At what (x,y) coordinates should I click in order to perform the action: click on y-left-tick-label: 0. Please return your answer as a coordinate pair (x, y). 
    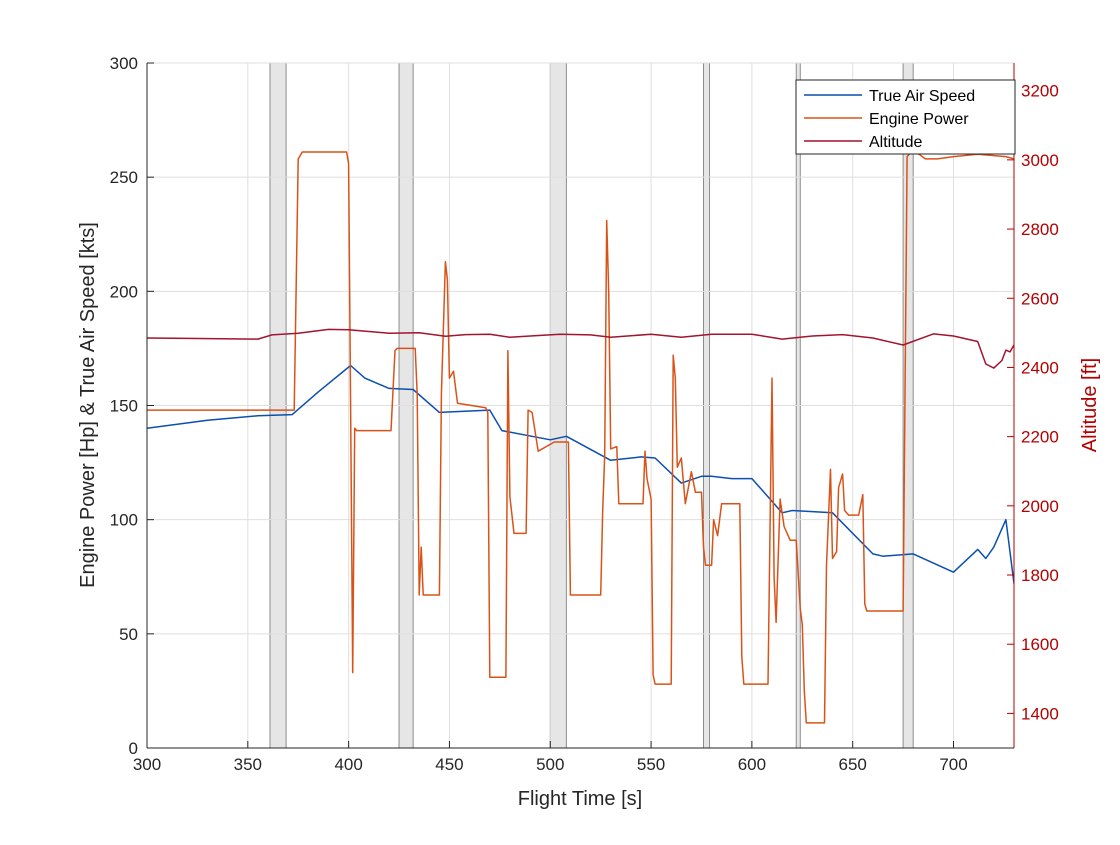
    Looking at the image, I should click on (133, 748).